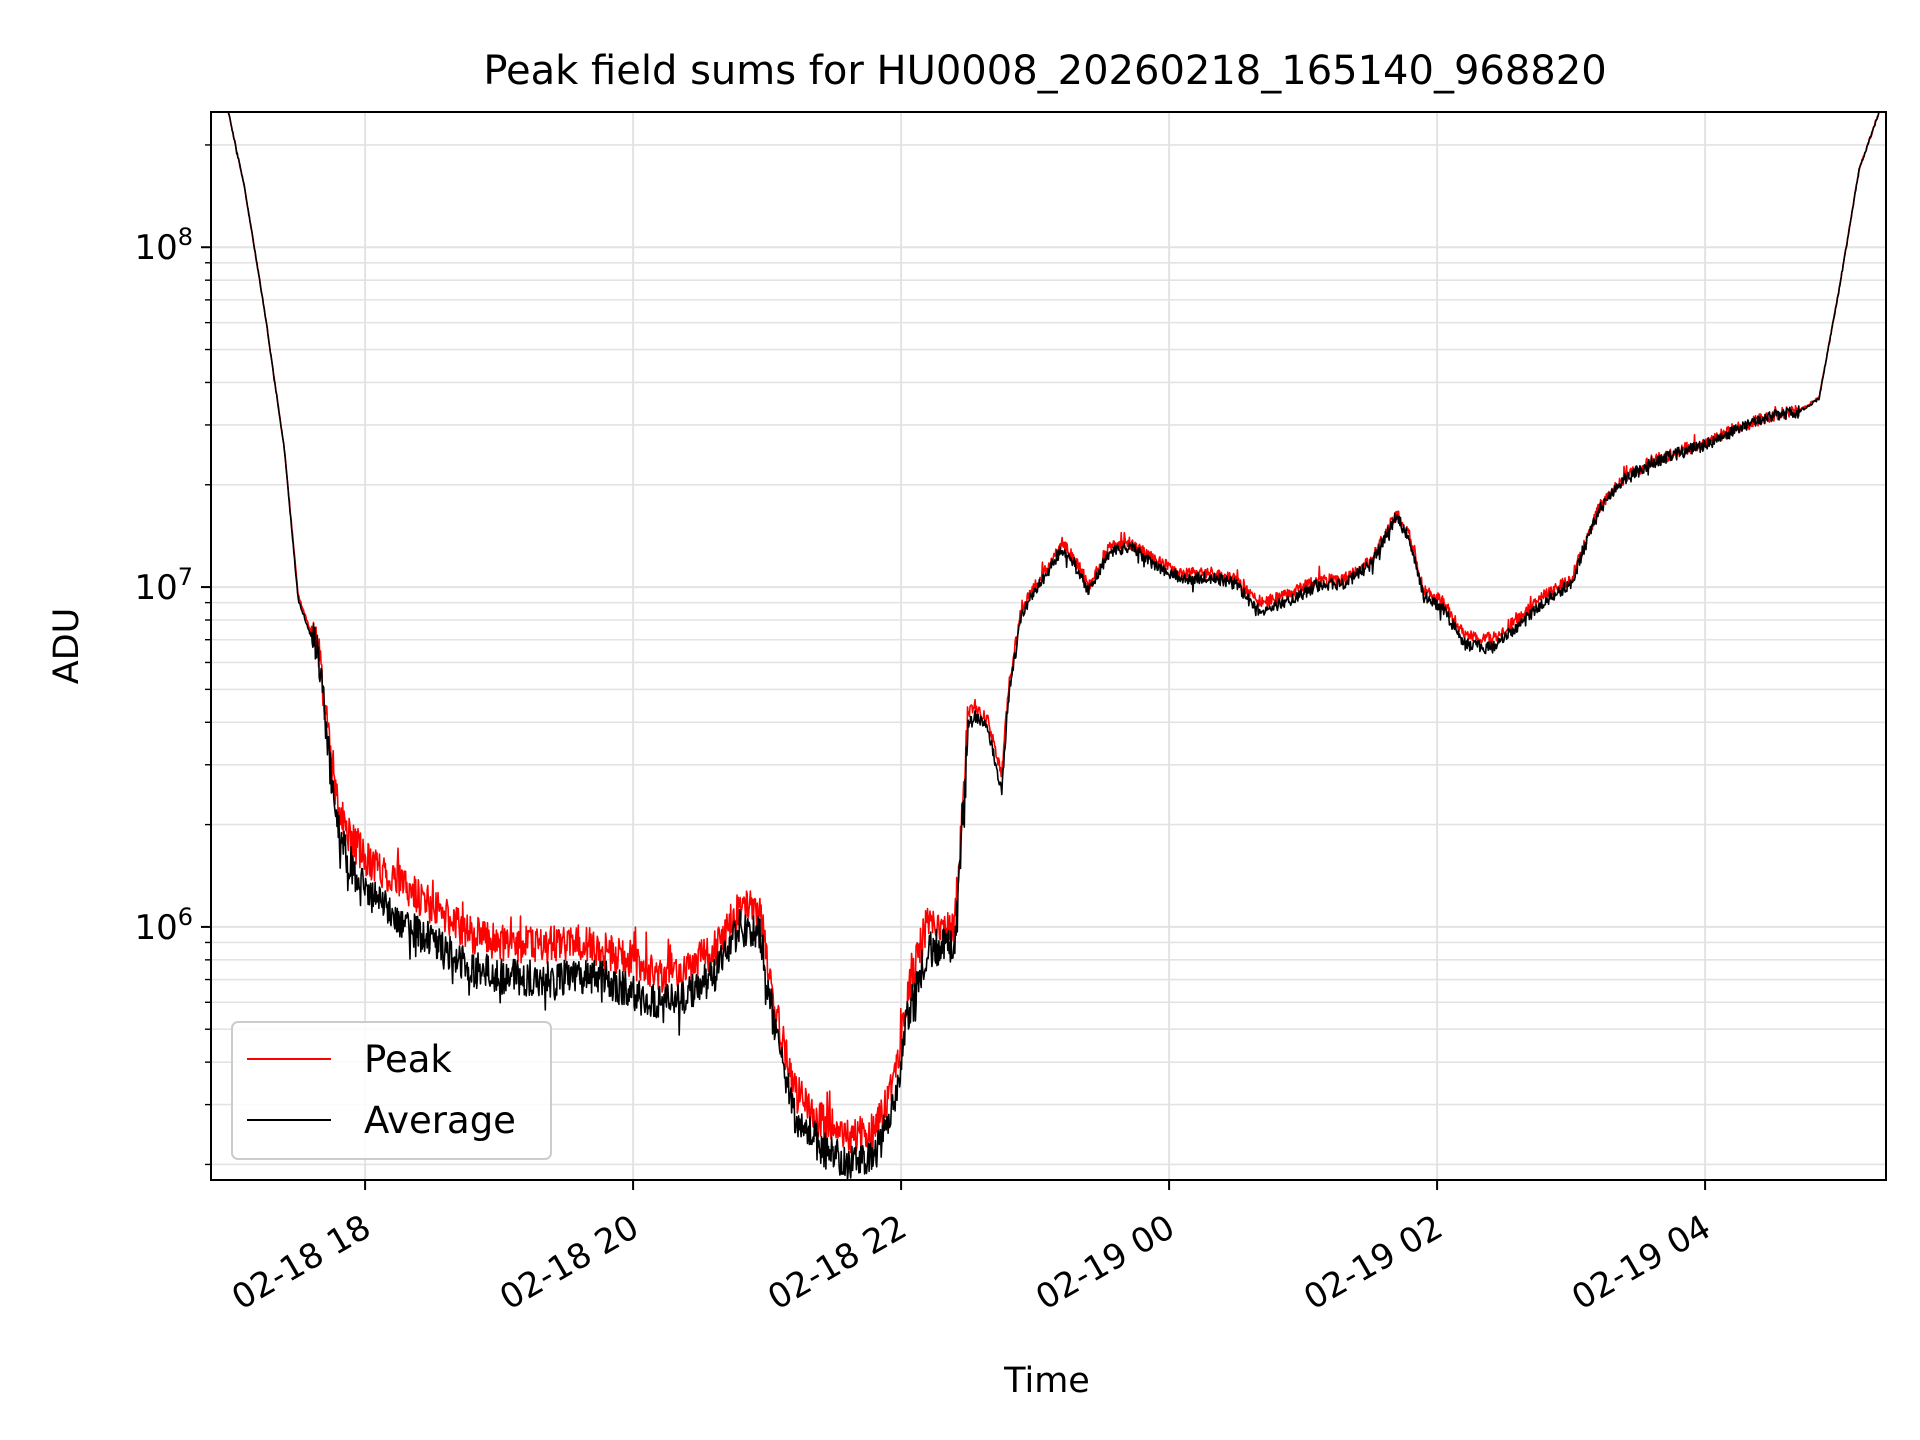 The width and height of the screenshot is (1920, 1440). I want to click on legend-box, so click(391, 1090).